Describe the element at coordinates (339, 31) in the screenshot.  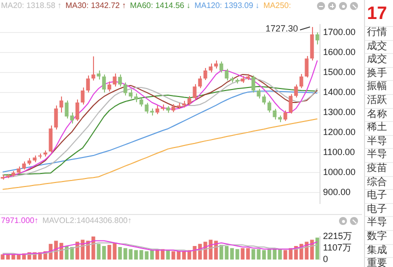
I see `y-tick-label: 1700.00` at that location.